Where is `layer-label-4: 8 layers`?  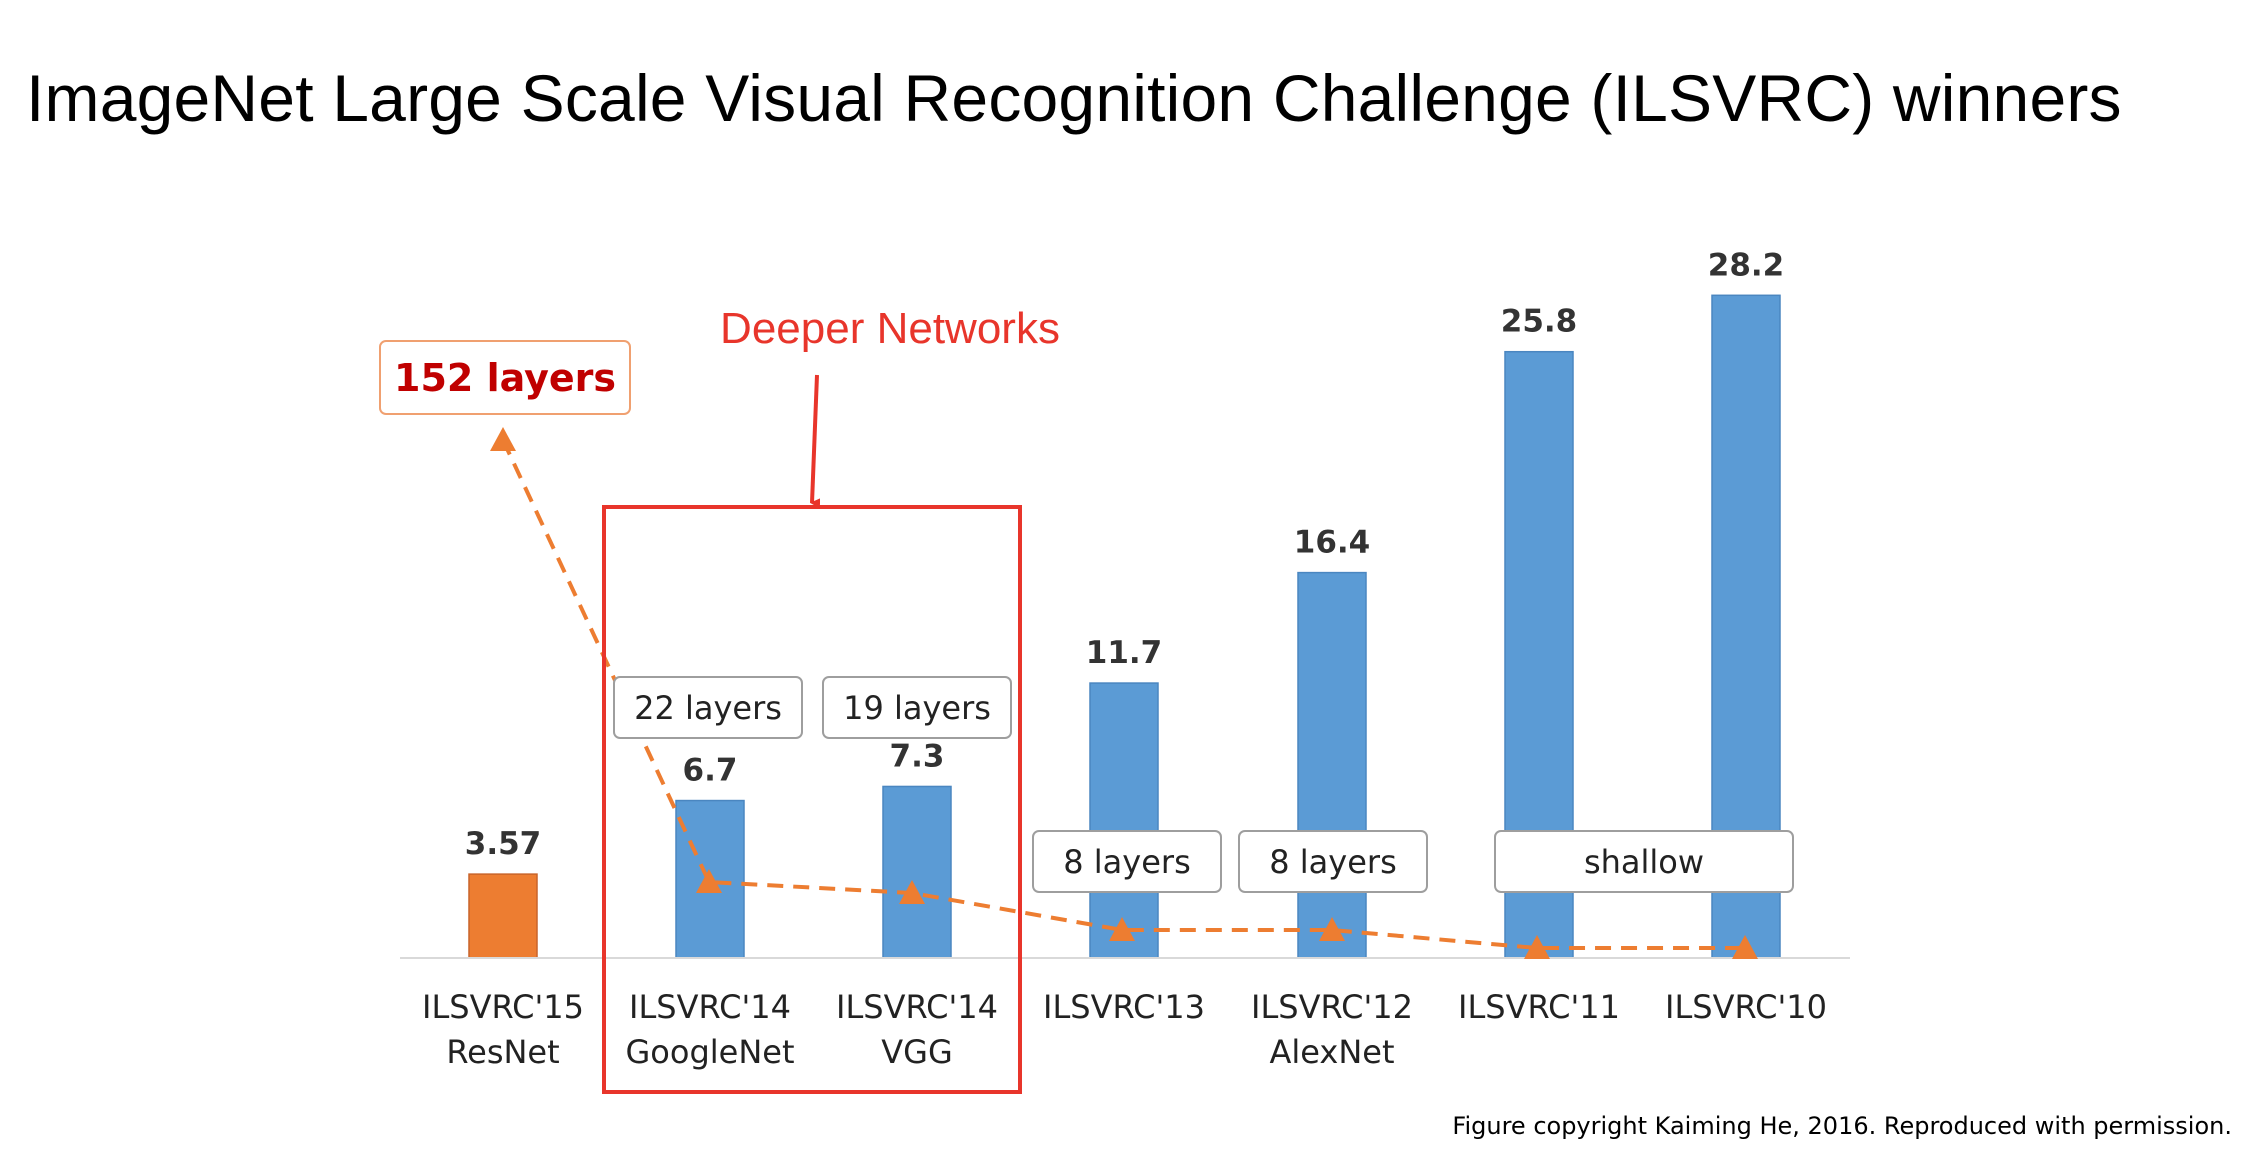 layer-label-4: 8 layers is located at coordinates (1332, 862).